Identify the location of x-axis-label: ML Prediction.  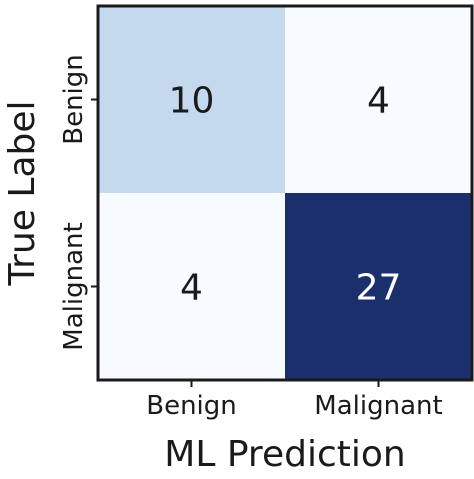
(284, 454).